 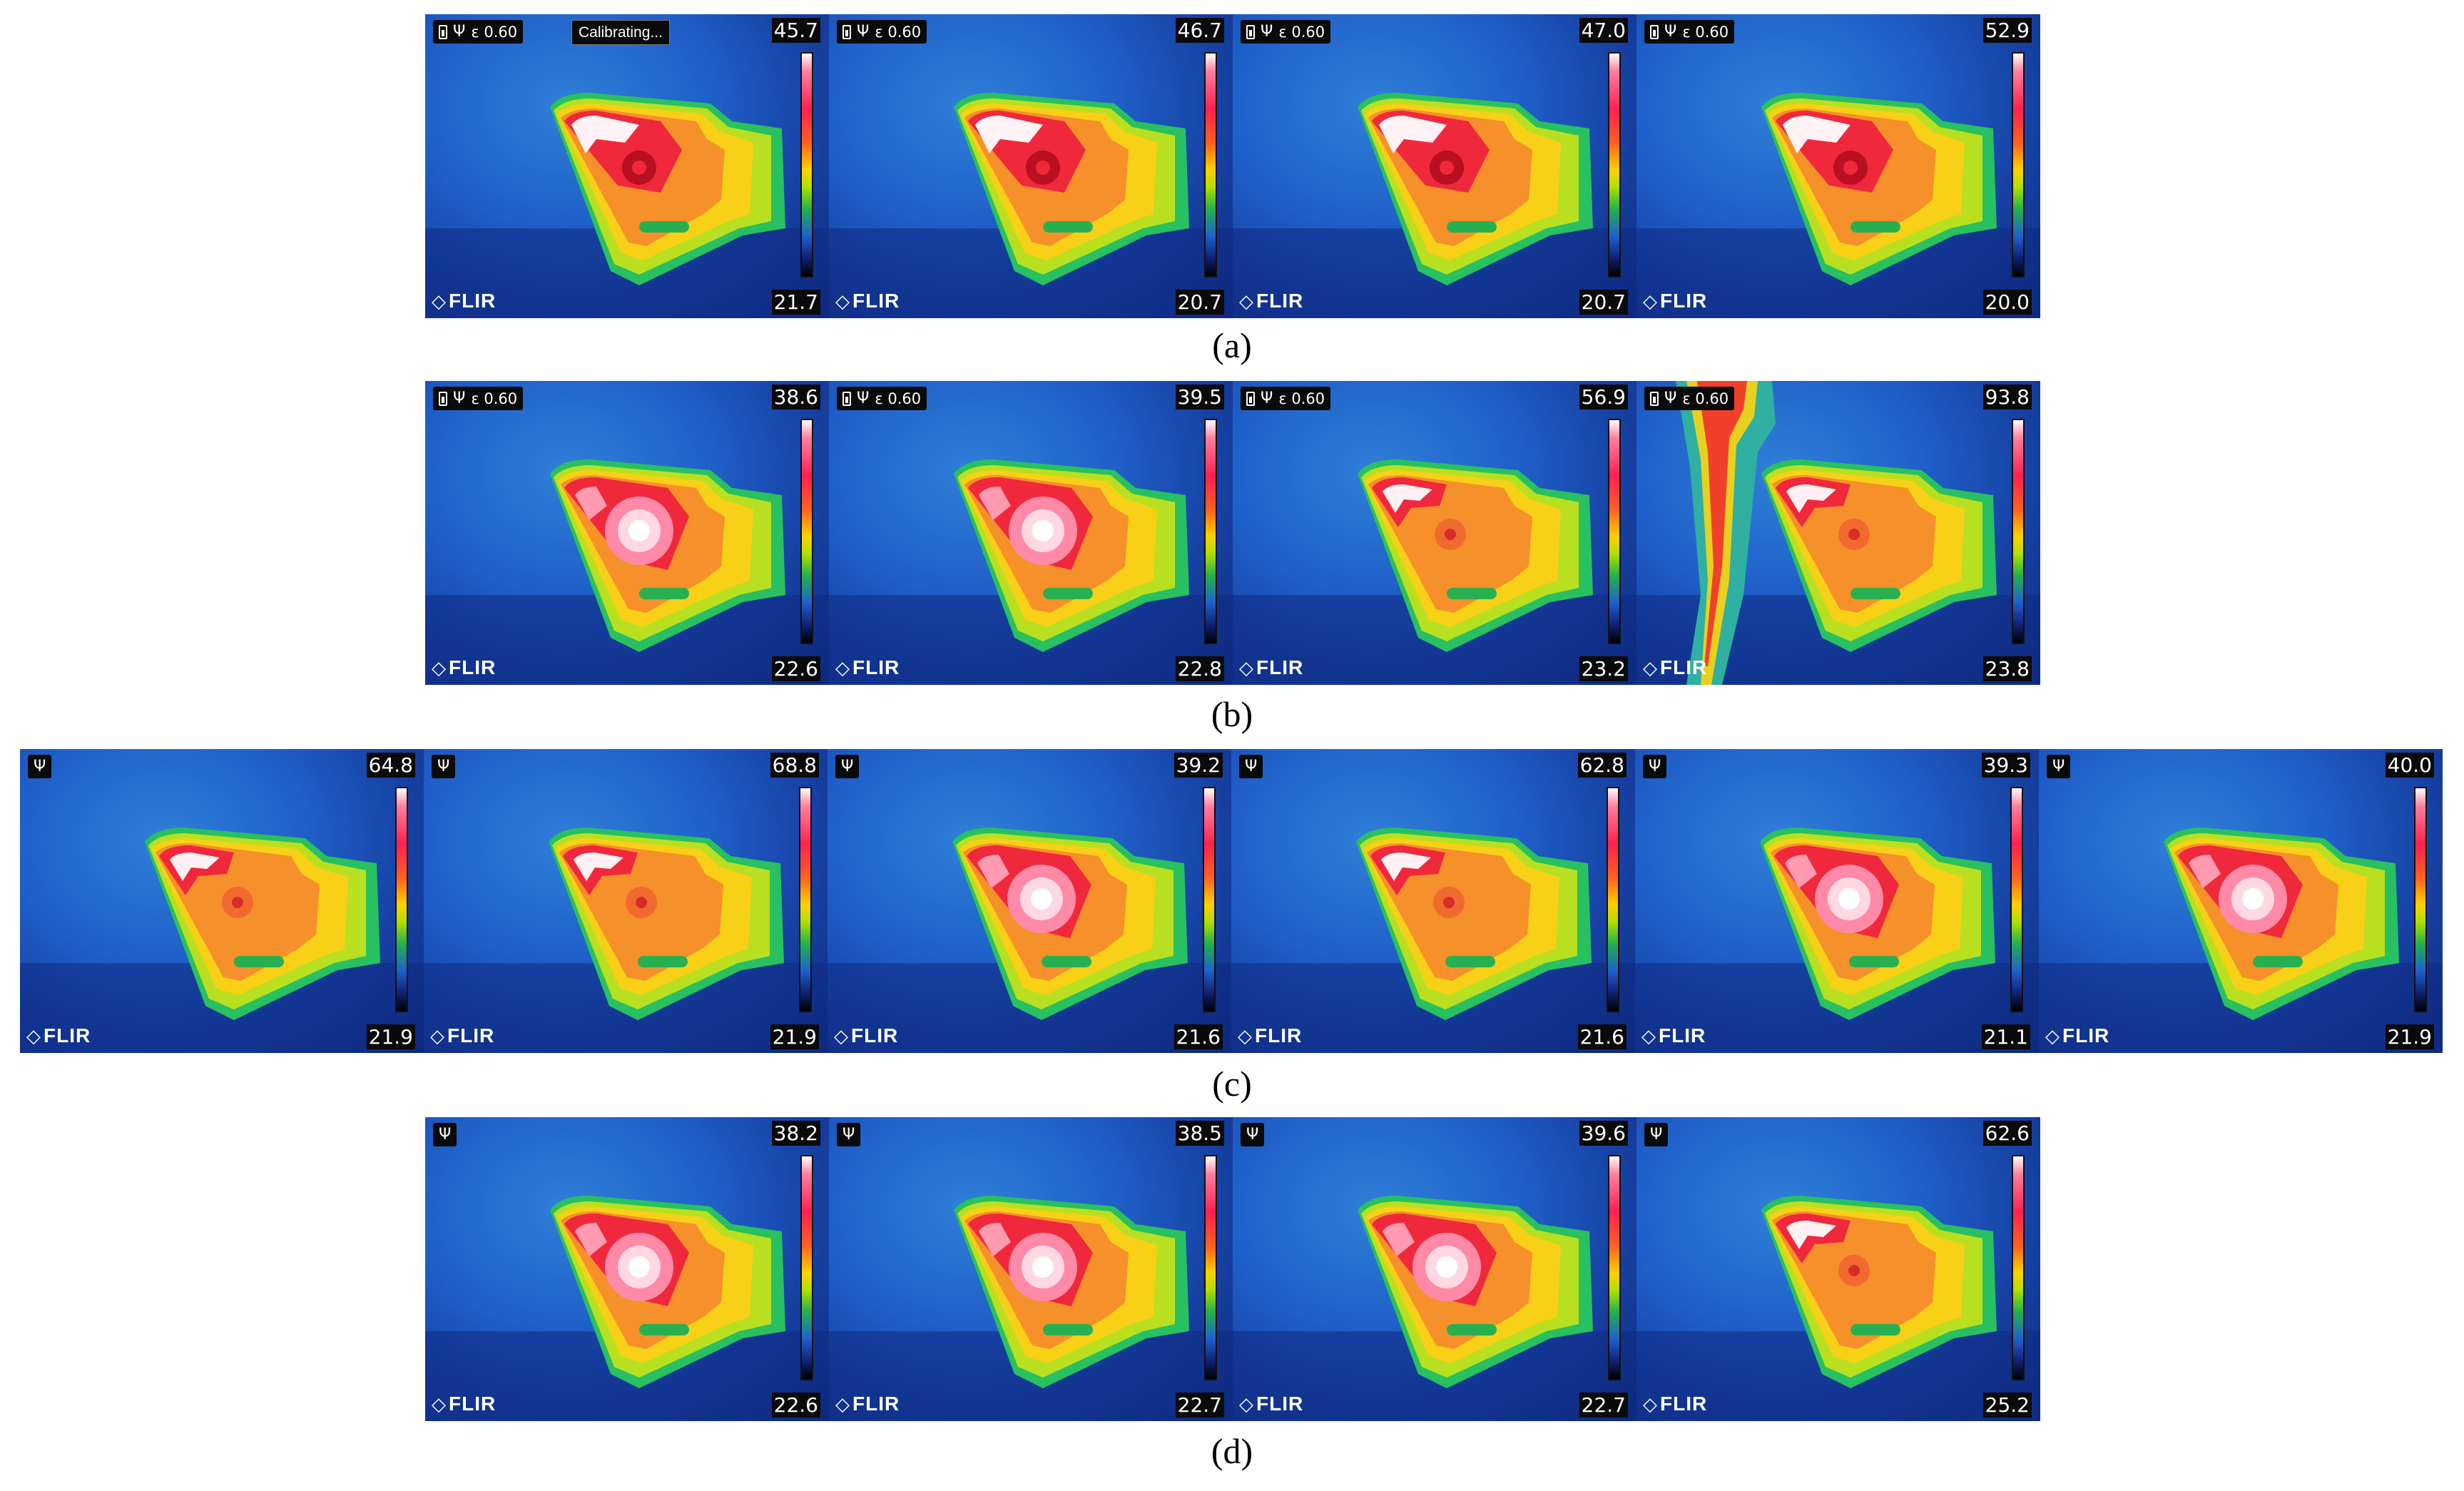 What do you see at coordinates (1199, 1133) in the screenshot?
I see `max-temperature: 38.5` at bounding box center [1199, 1133].